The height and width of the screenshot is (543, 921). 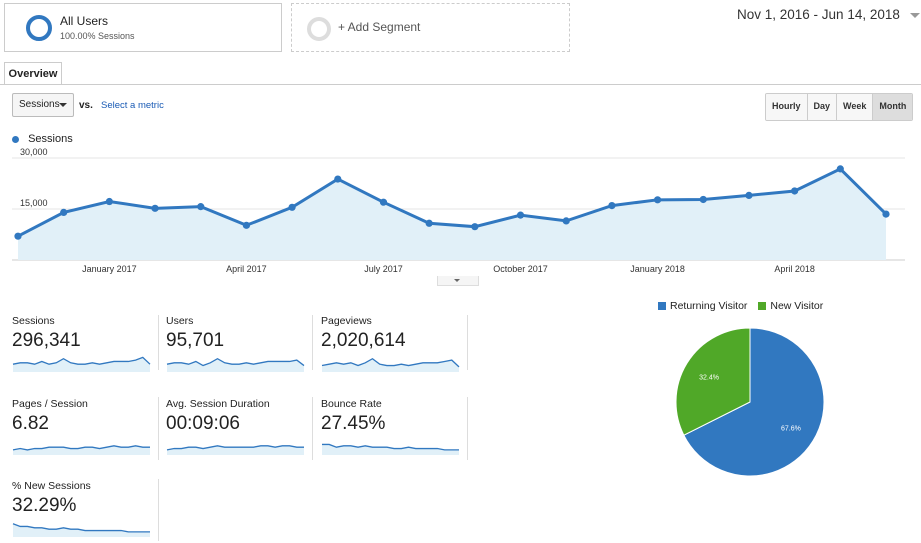 I want to click on metric-value: 95,701, so click(x=195, y=340).